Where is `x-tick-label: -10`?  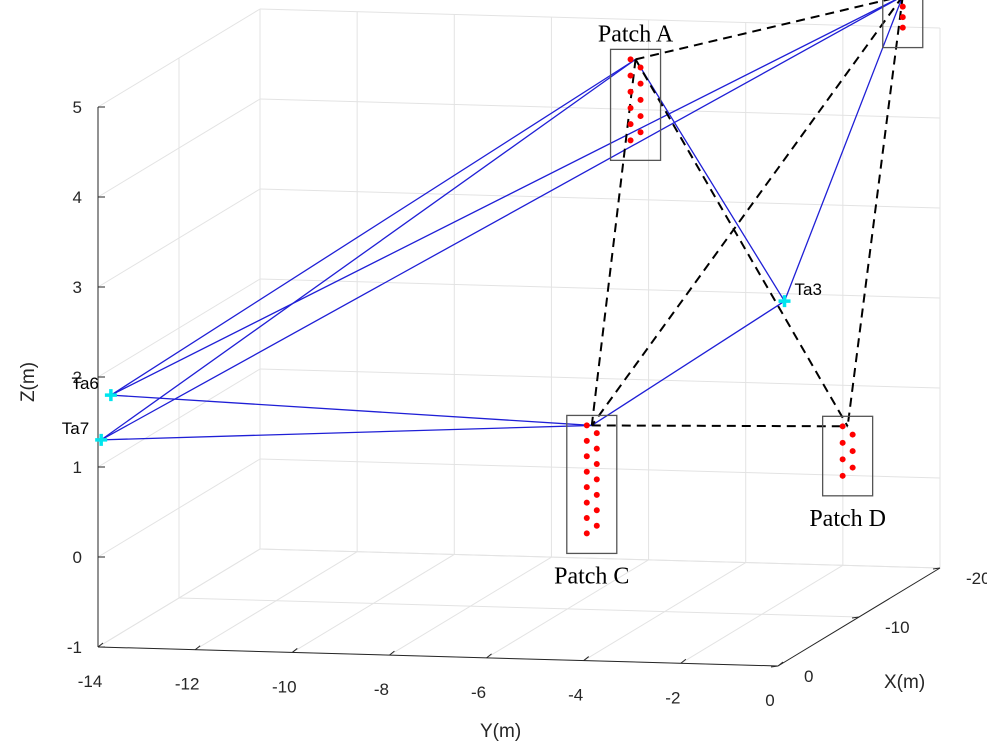 x-tick-label: -10 is located at coordinates (897, 627).